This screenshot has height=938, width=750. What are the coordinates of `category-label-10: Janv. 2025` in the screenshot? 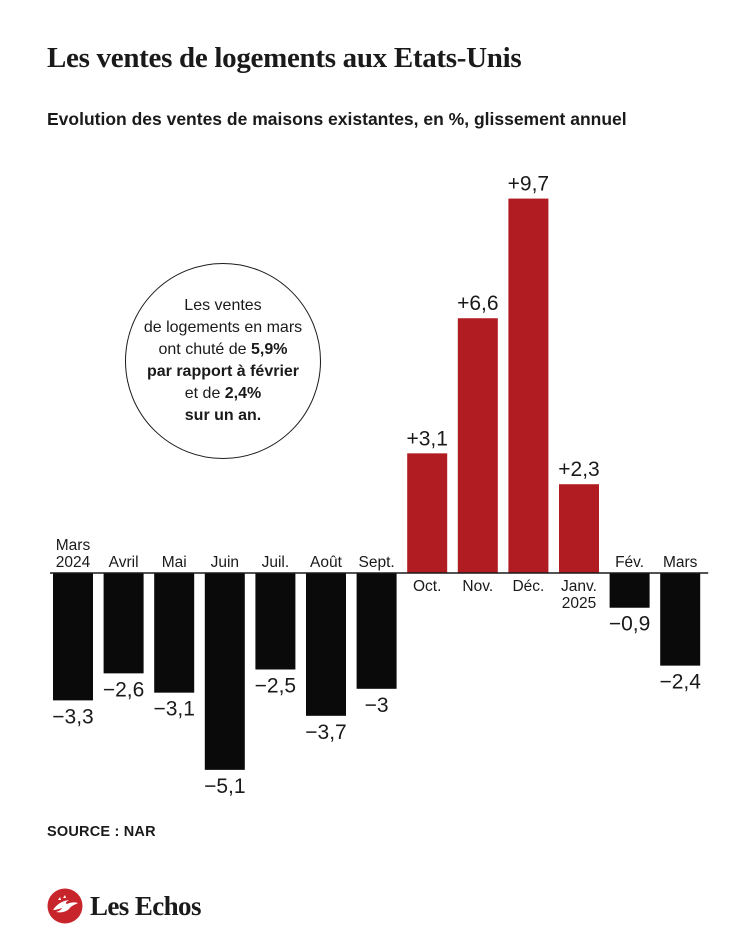 It's located at (579, 595).